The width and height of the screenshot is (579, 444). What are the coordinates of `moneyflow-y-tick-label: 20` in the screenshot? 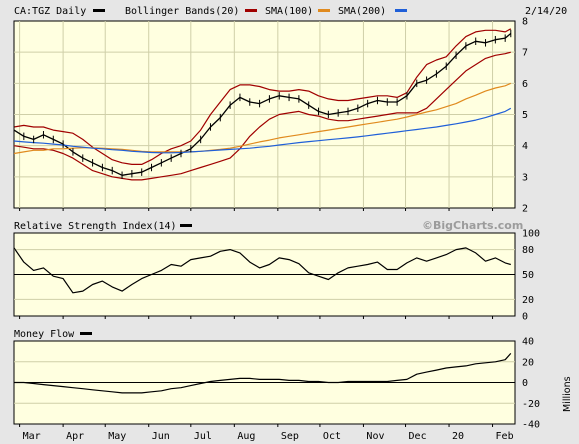 It's located at (528, 362).